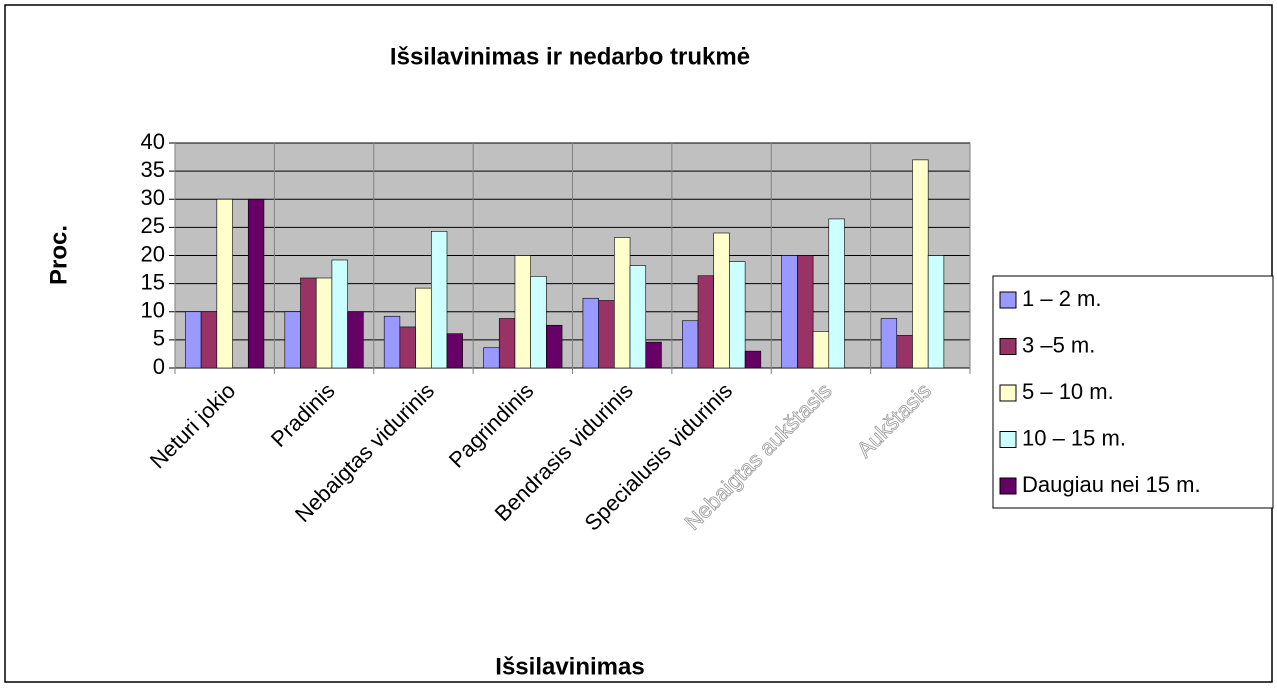 Image resolution: width=1277 pixels, height=692 pixels. I want to click on y-tick-label: 35, so click(153, 169).